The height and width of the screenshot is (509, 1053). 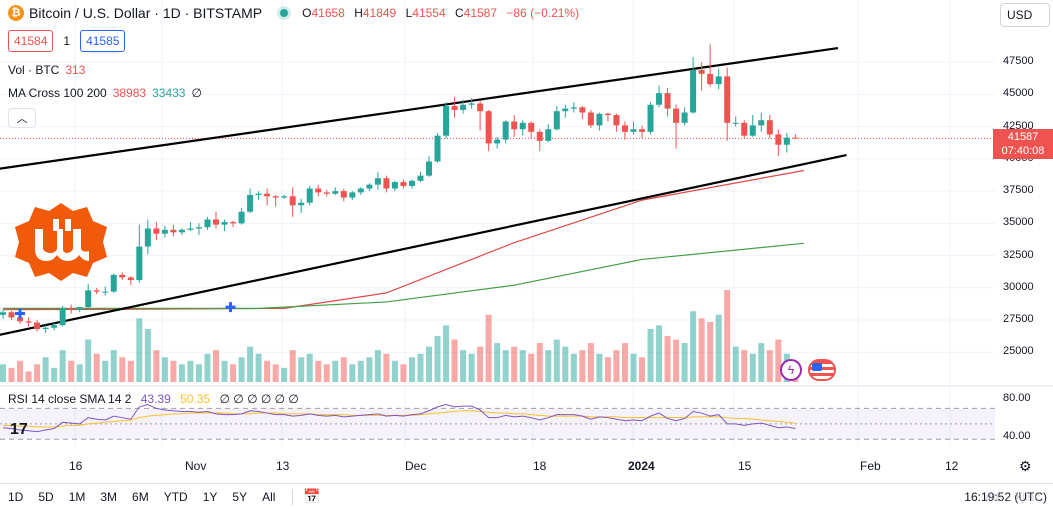 What do you see at coordinates (146, 13) in the screenshot?
I see `symbol-title: Bitcoin / U.S. Dollar · 1D · BITSTAMP` at bounding box center [146, 13].